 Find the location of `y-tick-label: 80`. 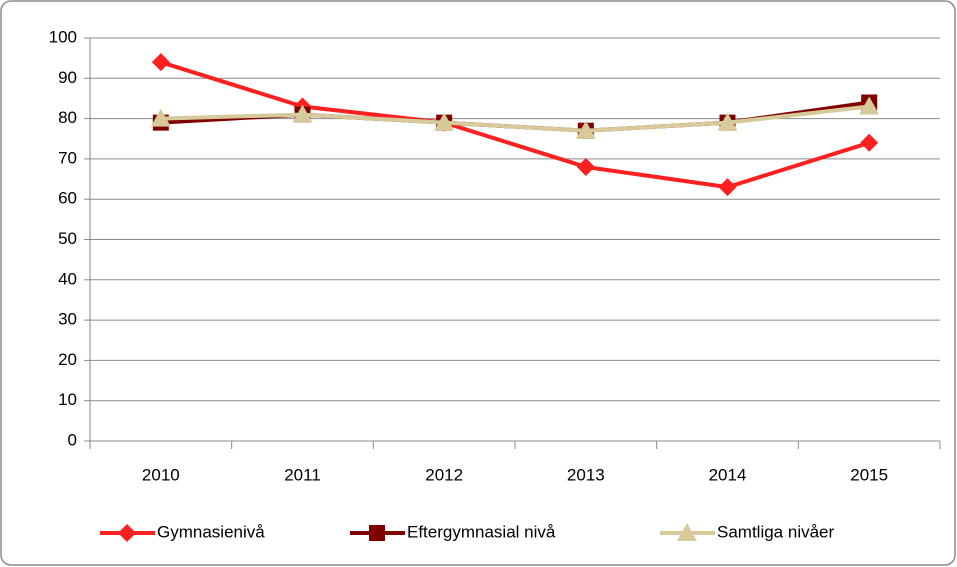

y-tick-label: 80 is located at coordinates (67, 117).